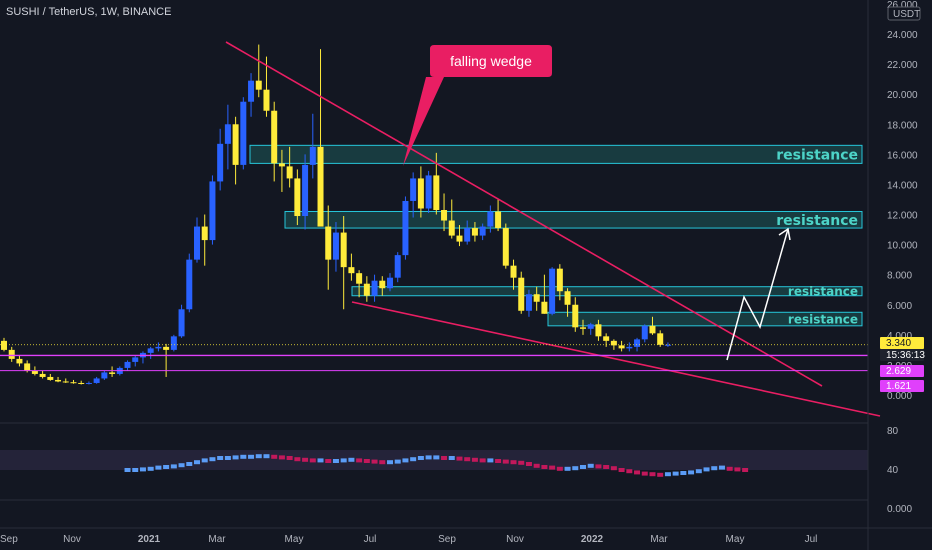 This screenshot has width=932, height=550. I want to click on countdown-badge, so click(902, 355).